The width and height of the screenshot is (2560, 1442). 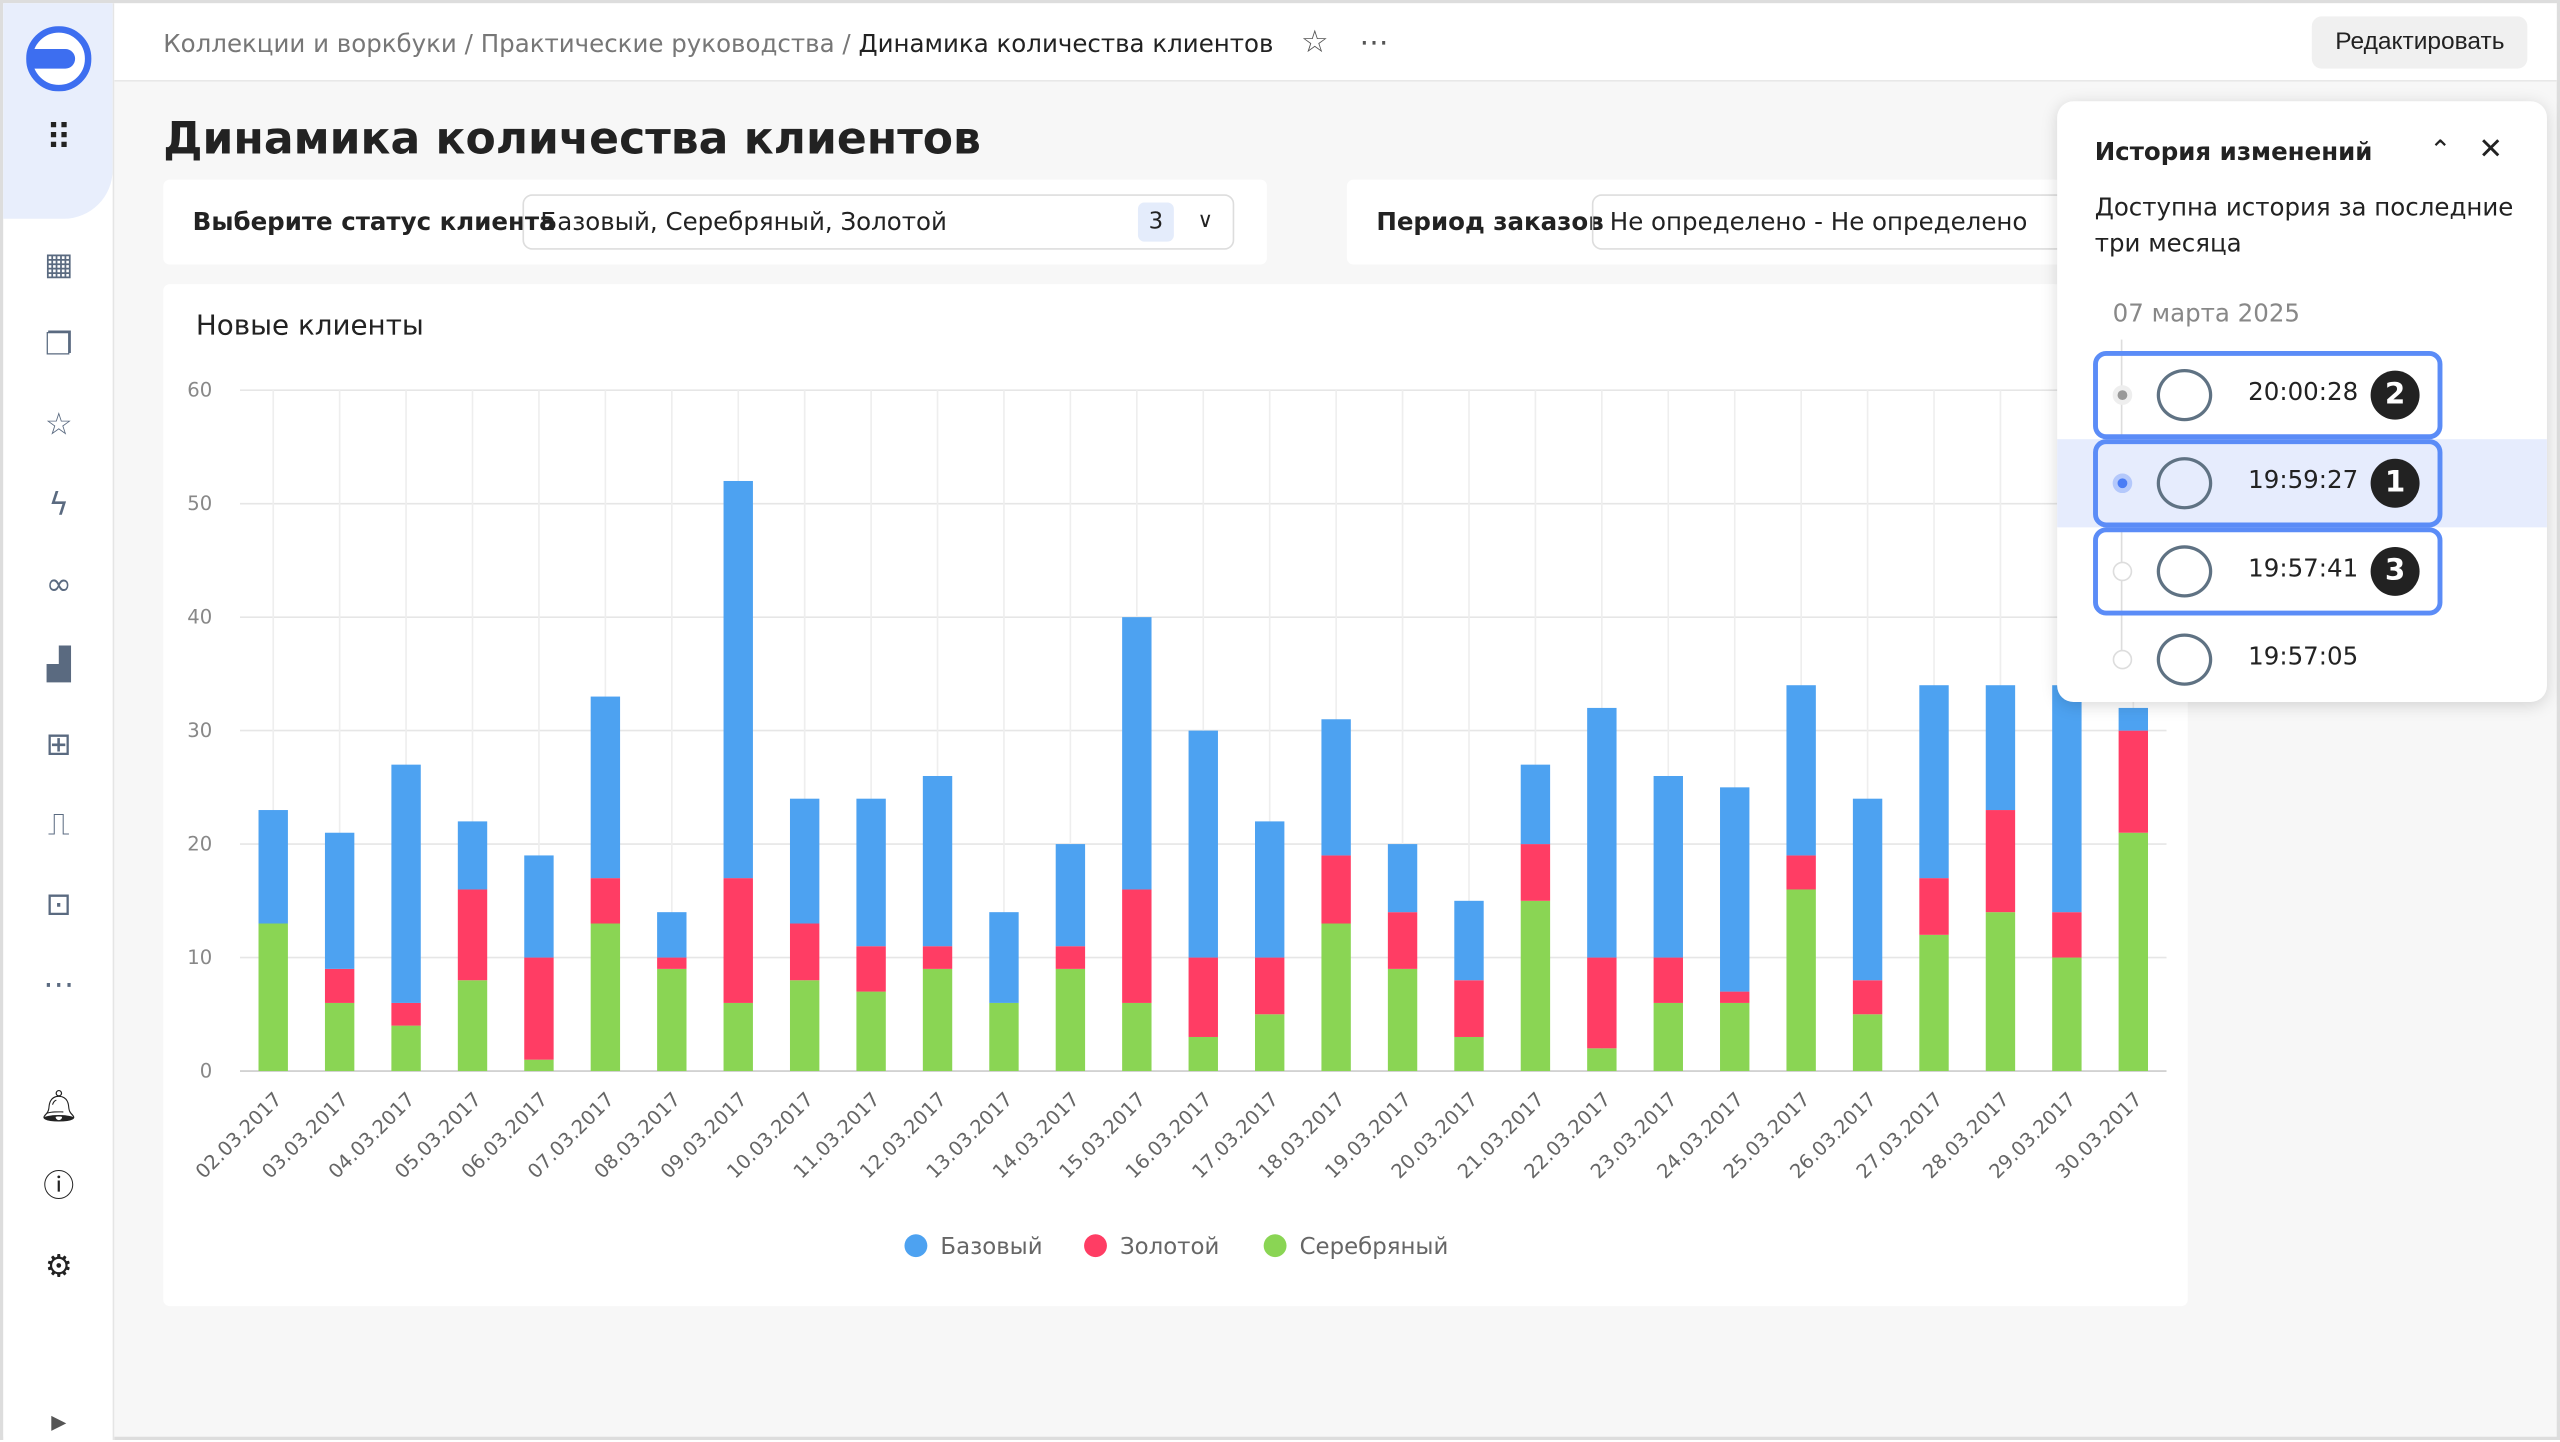 I want to click on legend-item: Базовый, so click(x=973, y=1247).